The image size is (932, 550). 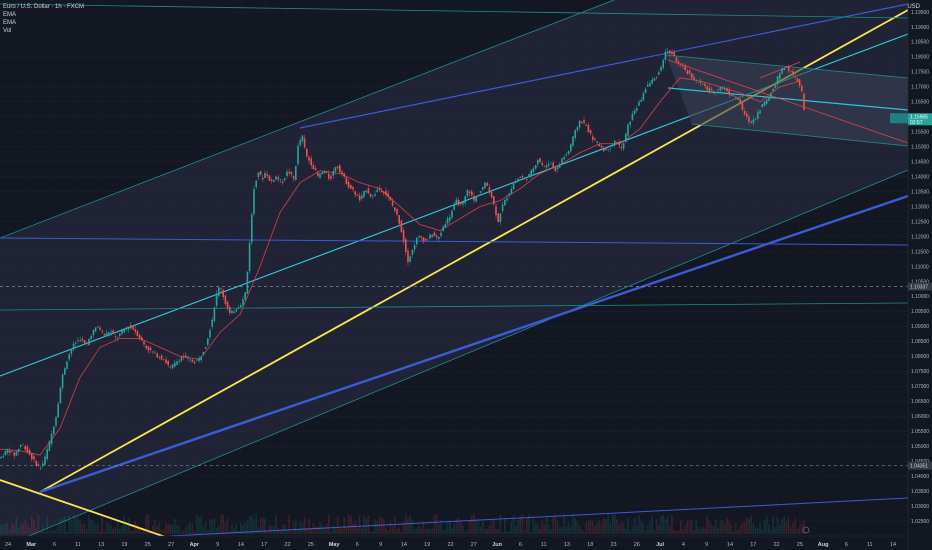 I want to click on legend-ema-1: EMA, so click(x=10, y=15).